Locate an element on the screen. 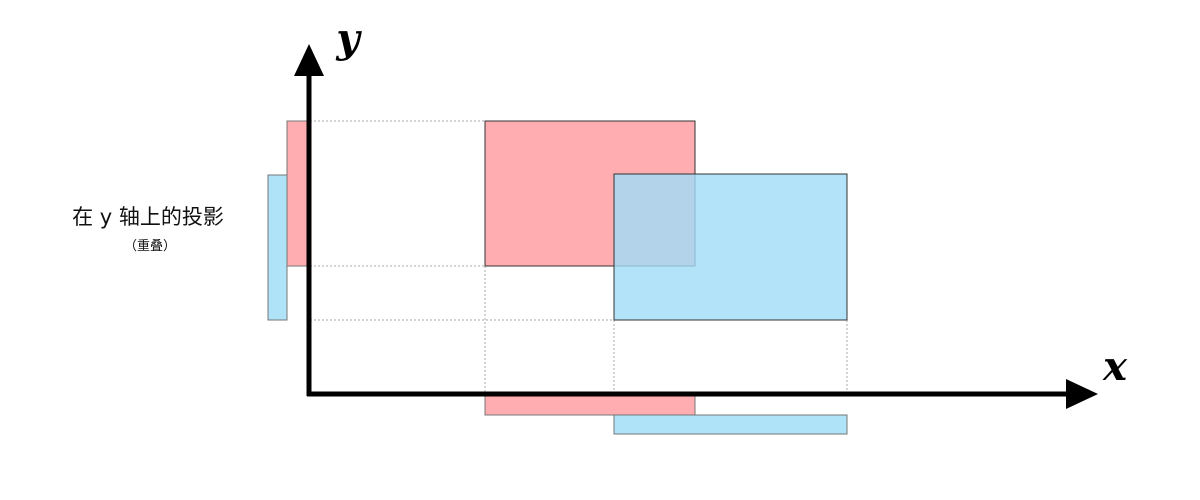  blue-y-projection is located at coordinates (277, 247).